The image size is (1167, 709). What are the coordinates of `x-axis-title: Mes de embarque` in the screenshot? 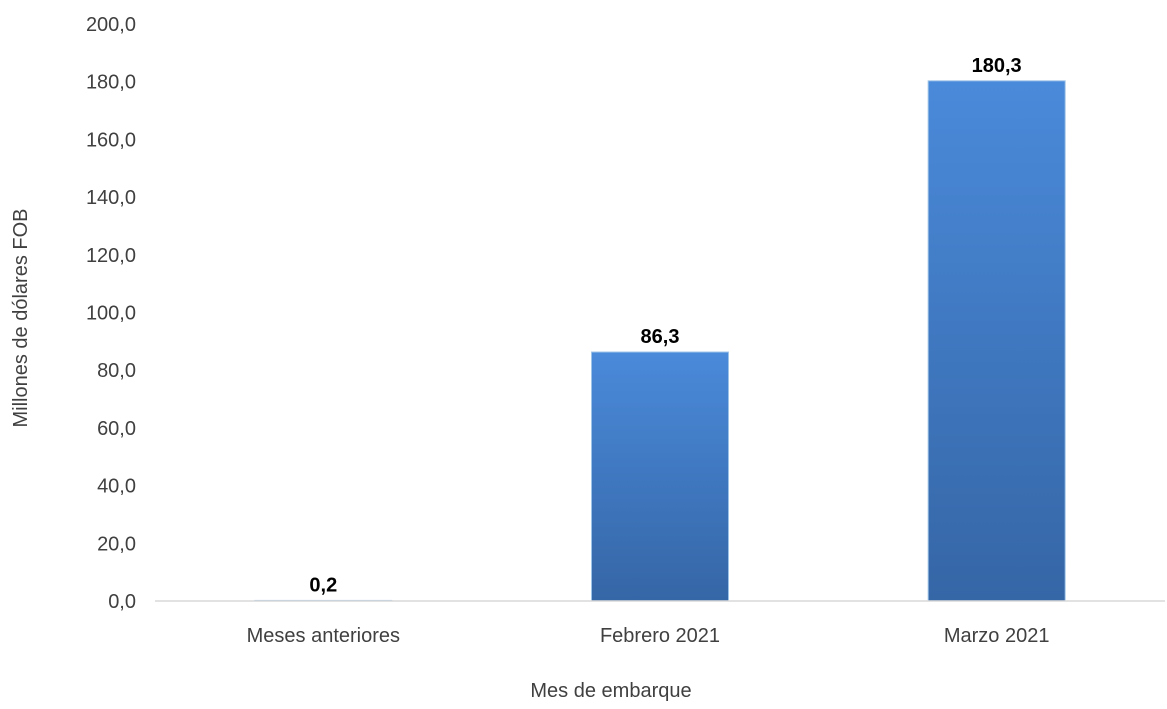 It's located at (610, 691).